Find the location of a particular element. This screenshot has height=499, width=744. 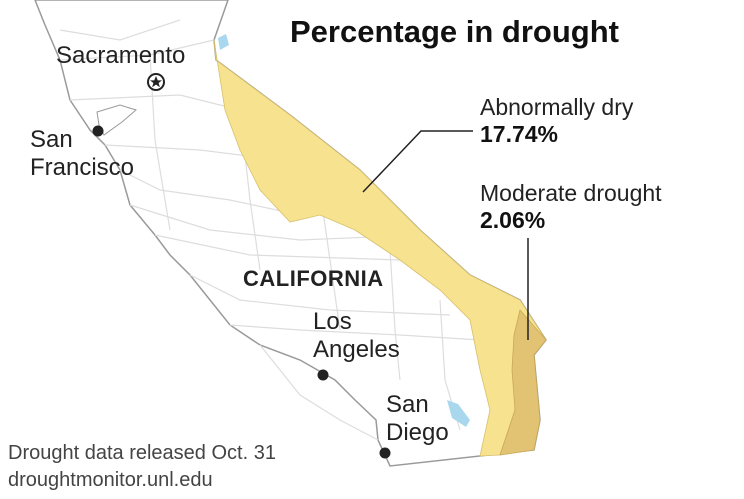

city-label-san-diego: San Diego is located at coordinates (417, 419).